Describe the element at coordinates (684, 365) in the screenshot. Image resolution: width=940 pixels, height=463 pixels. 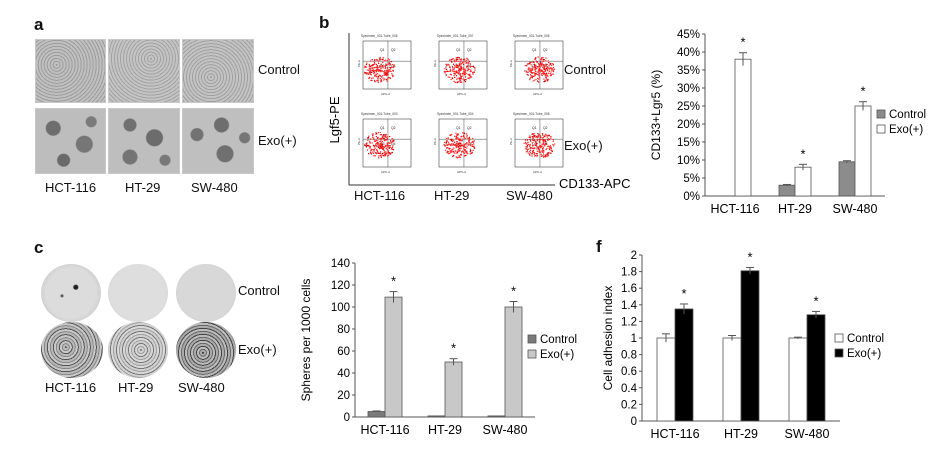
I see `bar-Exo(+)-HCT-116` at that location.